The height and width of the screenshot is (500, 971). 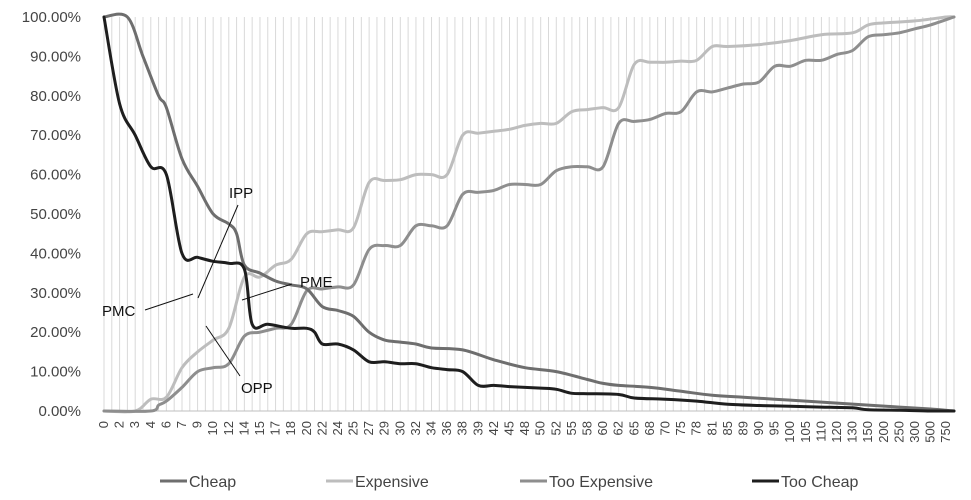 What do you see at coordinates (446, 428) in the screenshot?
I see `x-tick-label: 36` at bounding box center [446, 428].